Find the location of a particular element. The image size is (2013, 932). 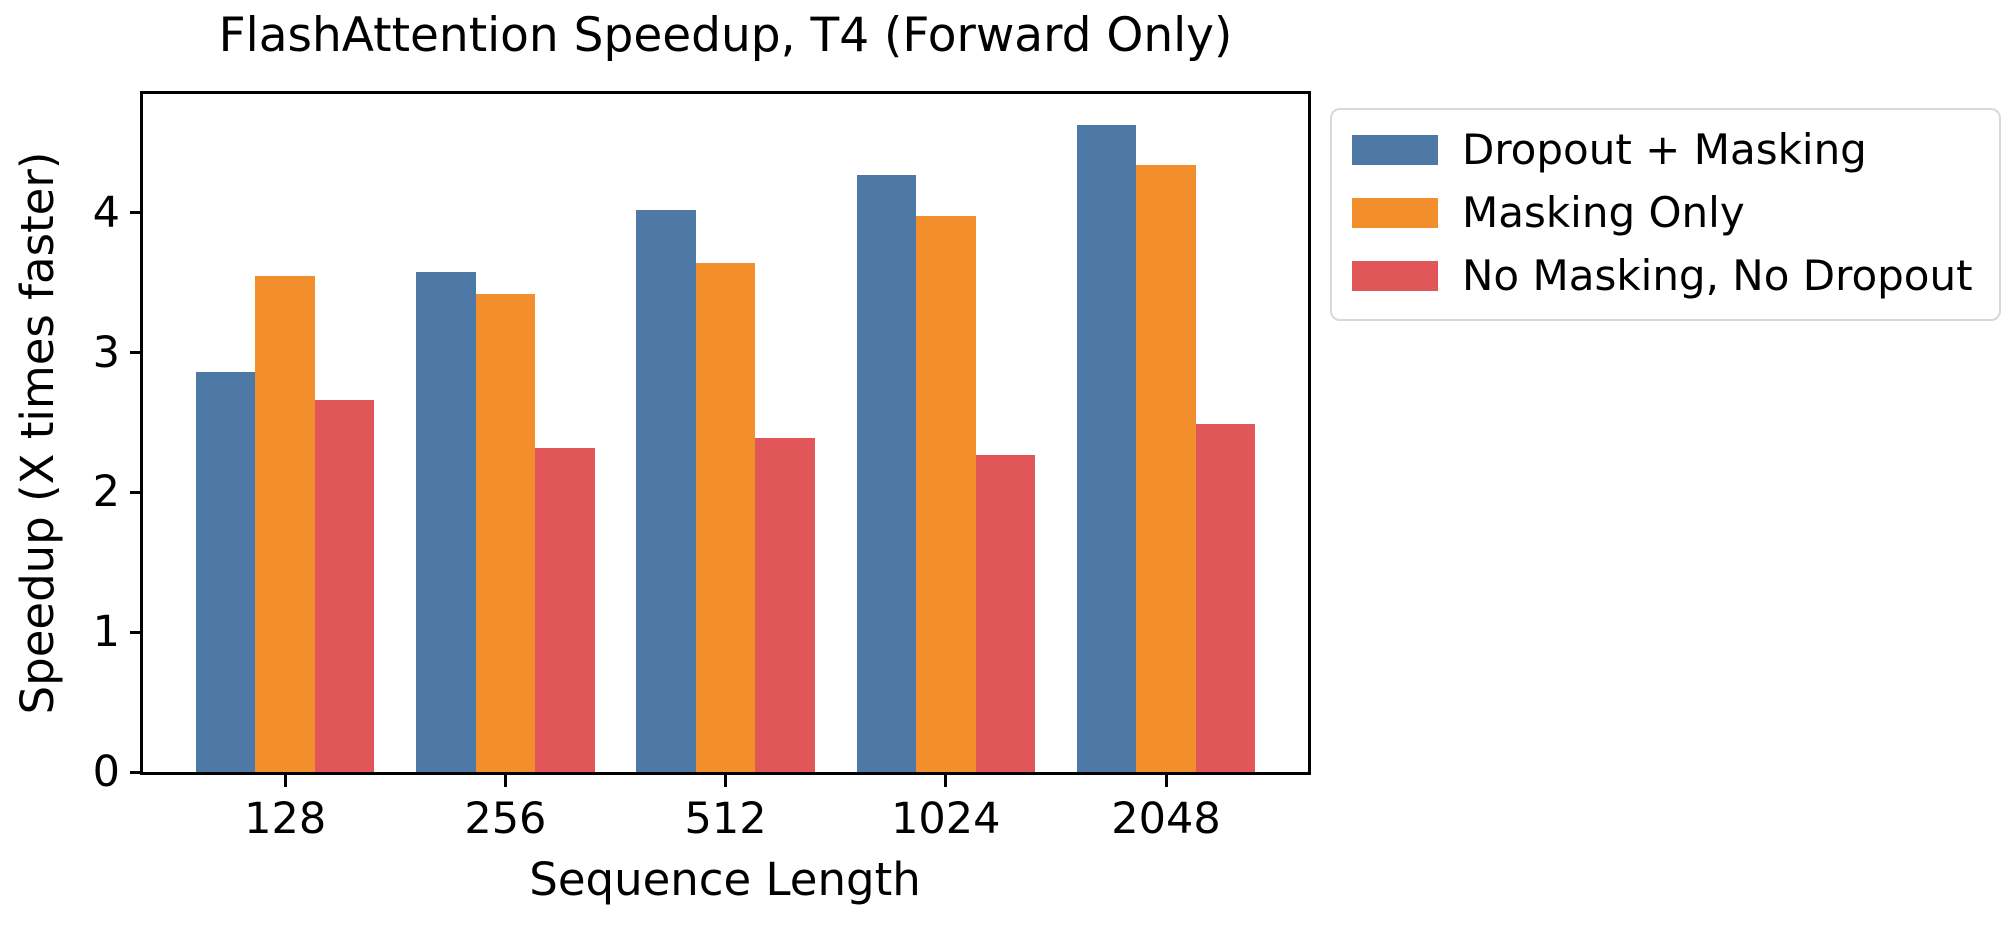

legend-label: Dropout + Masking is located at coordinates (1664, 149).